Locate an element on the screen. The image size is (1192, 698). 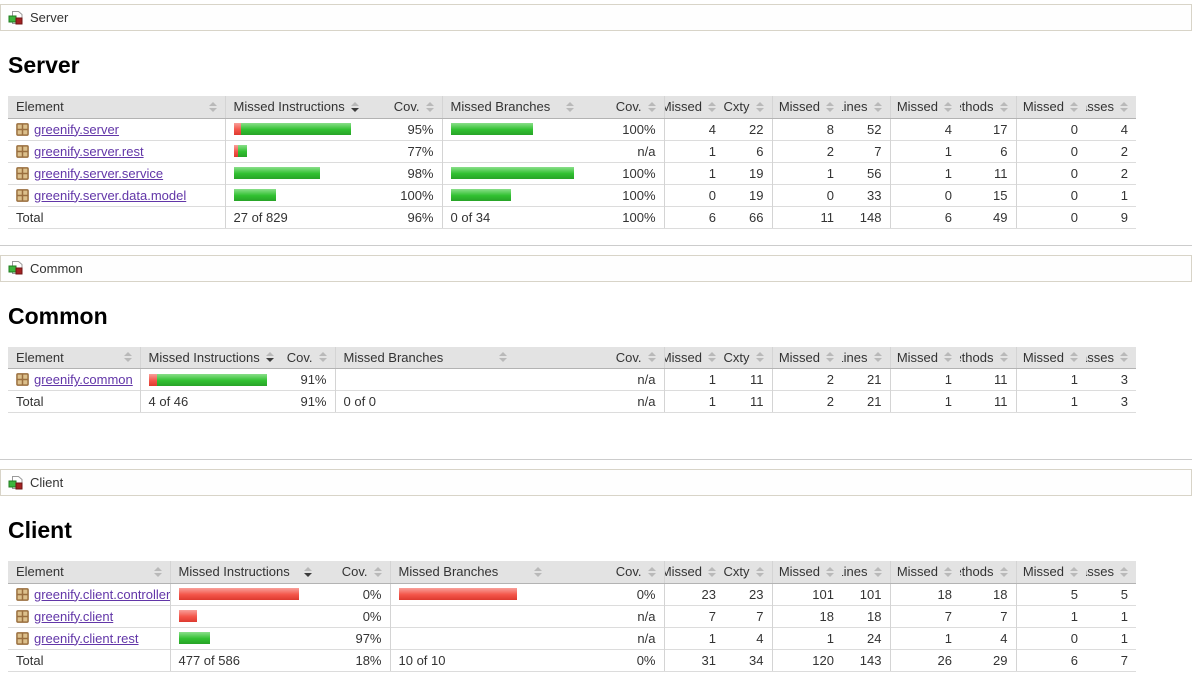
breadcrumb-bar: Common is located at coordinates (596, 268).